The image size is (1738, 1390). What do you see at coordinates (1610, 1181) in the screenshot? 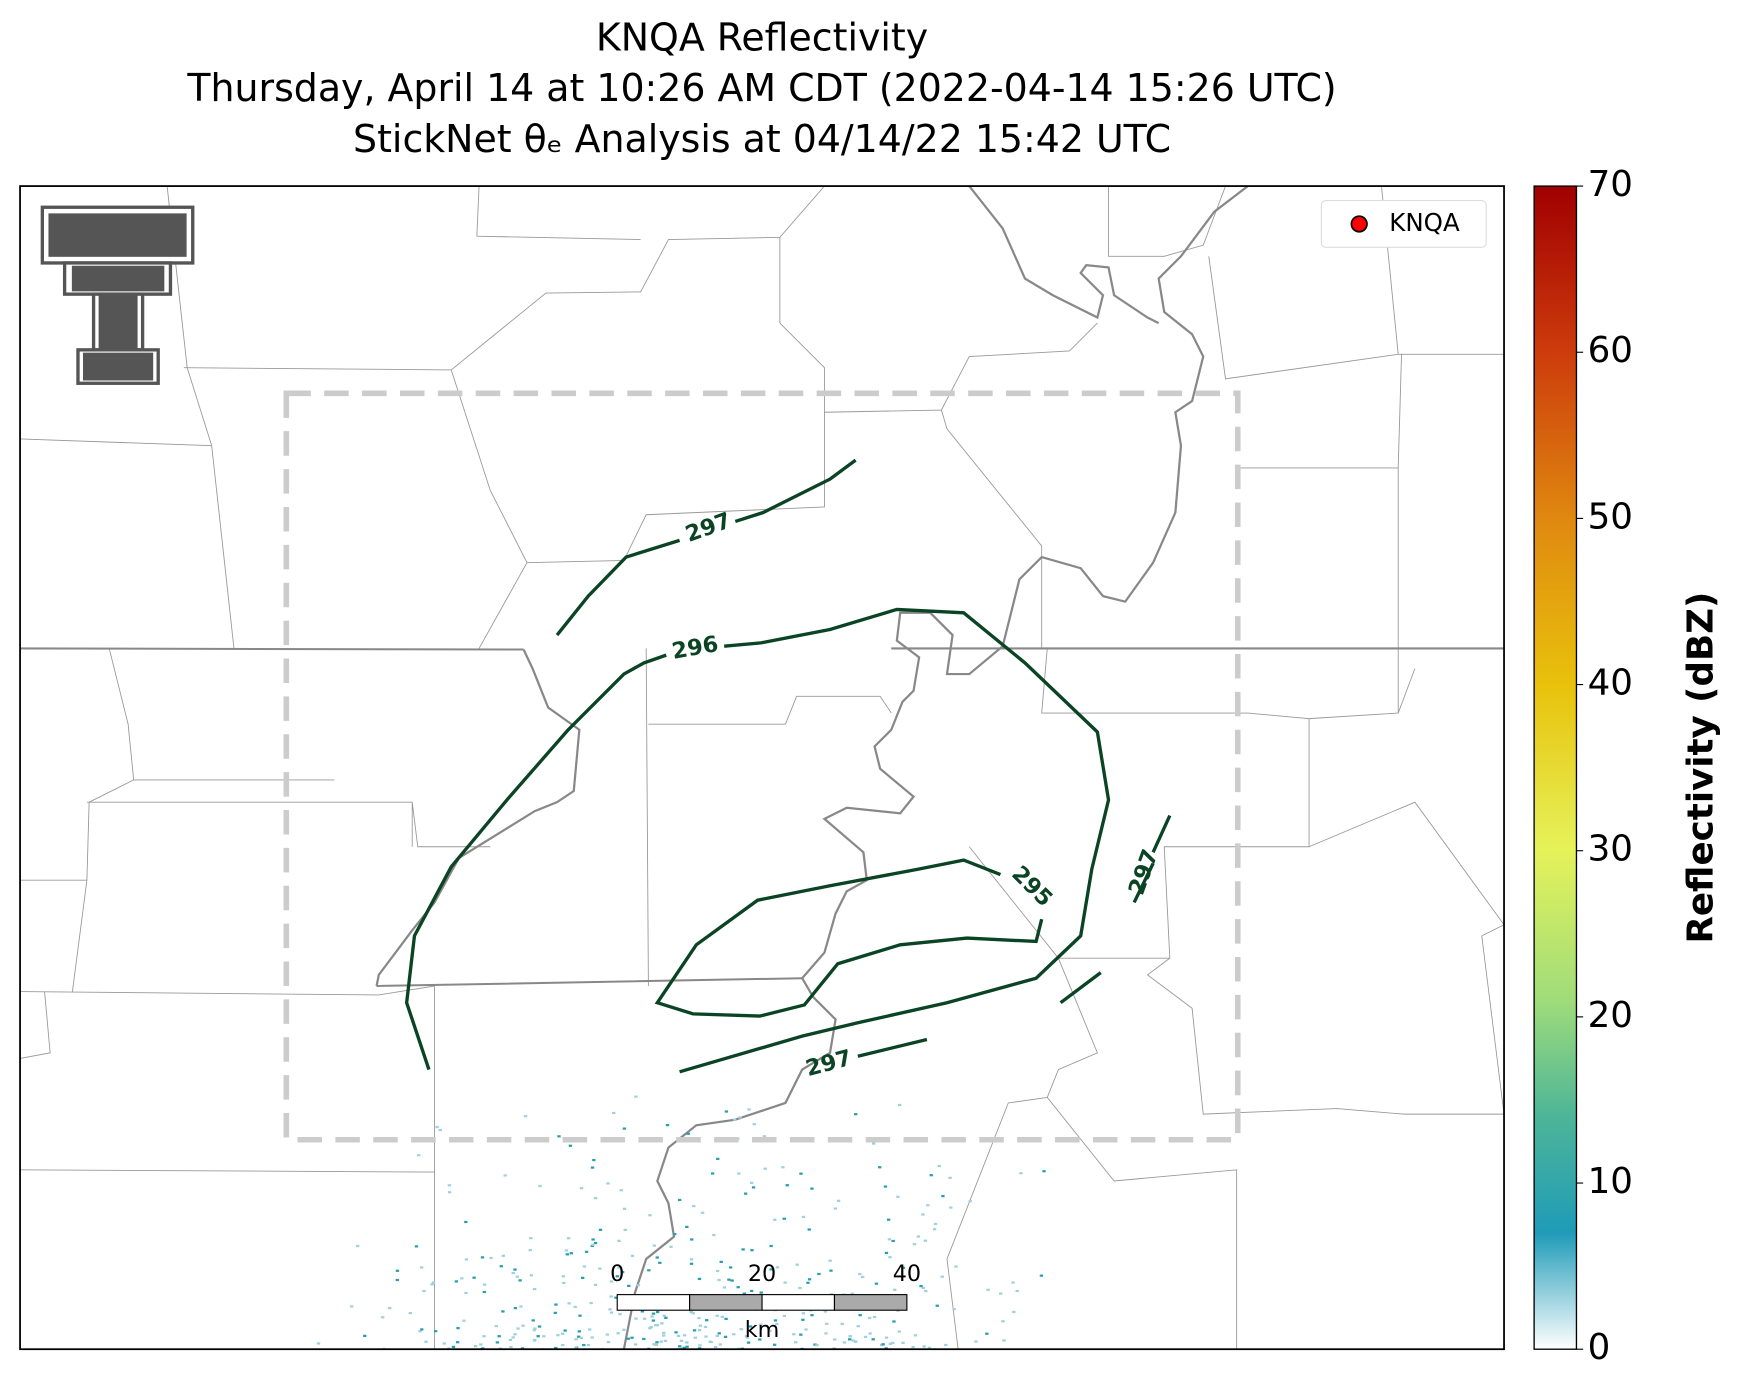
I see `colorbar-tick-label: 10` at bounding box center [1610, 1181].